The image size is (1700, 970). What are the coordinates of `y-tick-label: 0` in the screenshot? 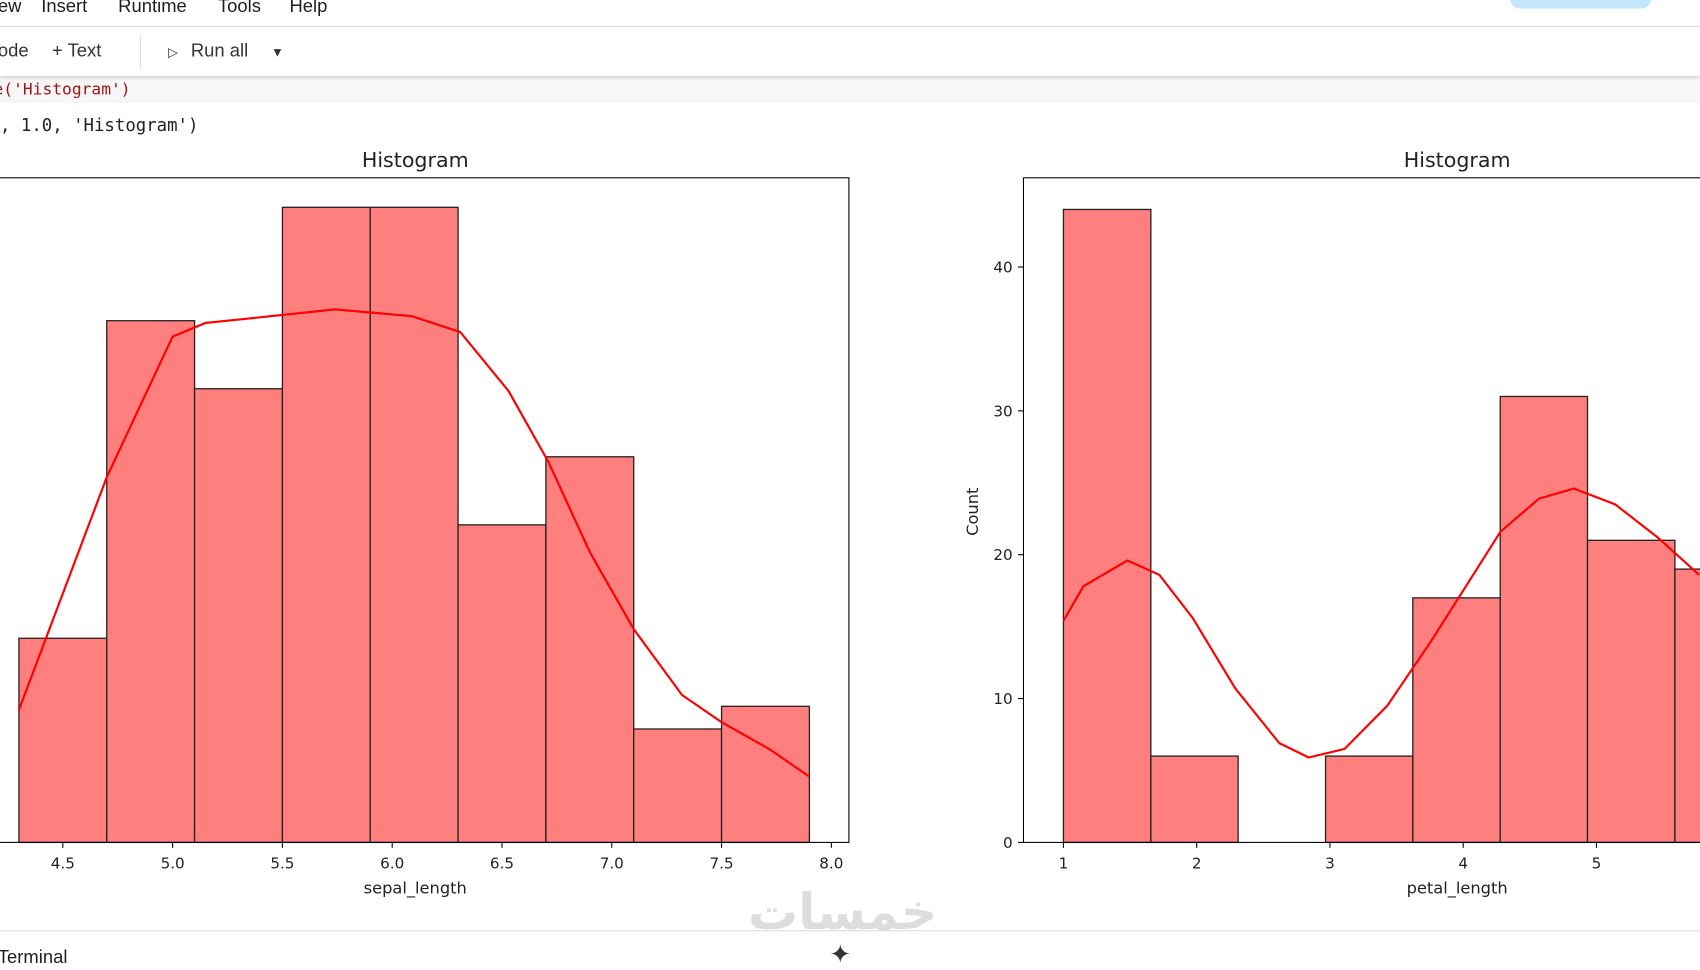 It's located at (1008, 843).